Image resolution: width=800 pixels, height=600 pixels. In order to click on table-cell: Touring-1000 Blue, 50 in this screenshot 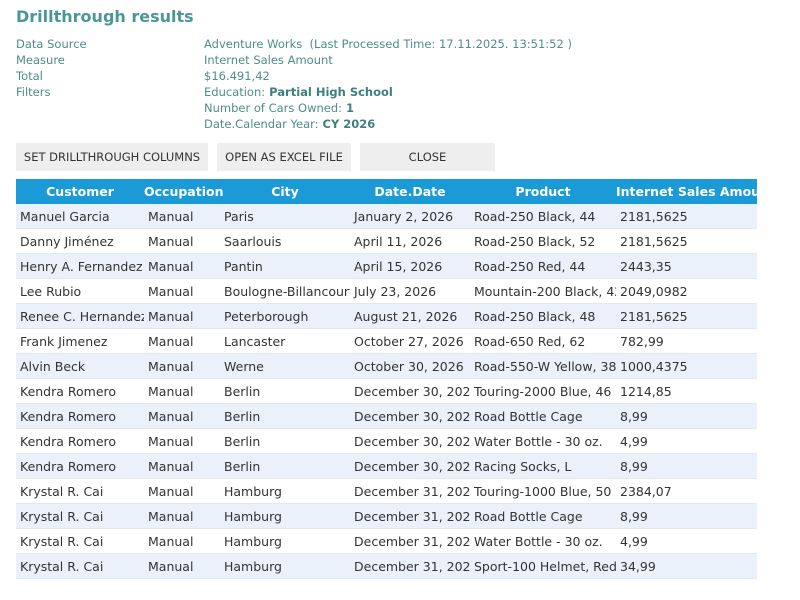, I will do `click(543, 491)`.